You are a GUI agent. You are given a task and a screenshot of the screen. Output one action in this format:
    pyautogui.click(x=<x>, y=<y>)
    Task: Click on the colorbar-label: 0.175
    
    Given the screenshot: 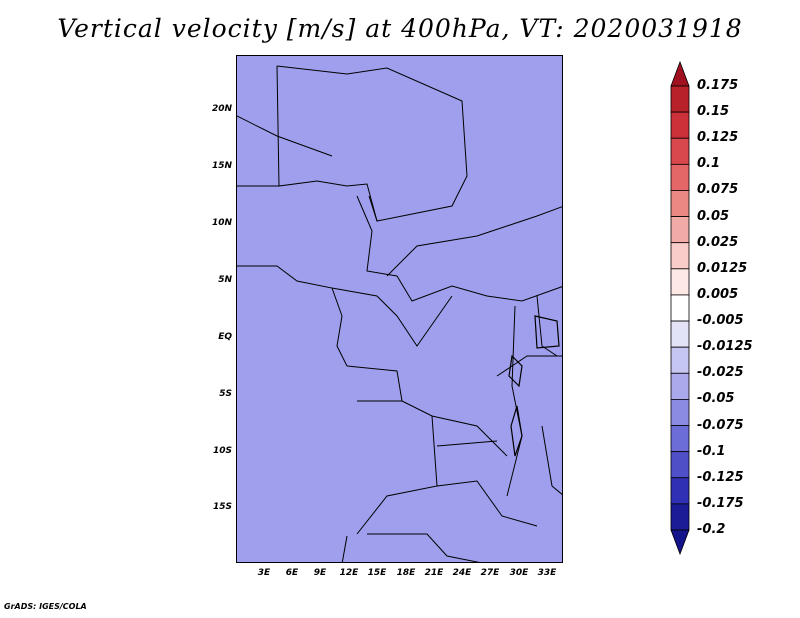 What is the action you would take?
    pyautogui.click(x=718, y=85)
    